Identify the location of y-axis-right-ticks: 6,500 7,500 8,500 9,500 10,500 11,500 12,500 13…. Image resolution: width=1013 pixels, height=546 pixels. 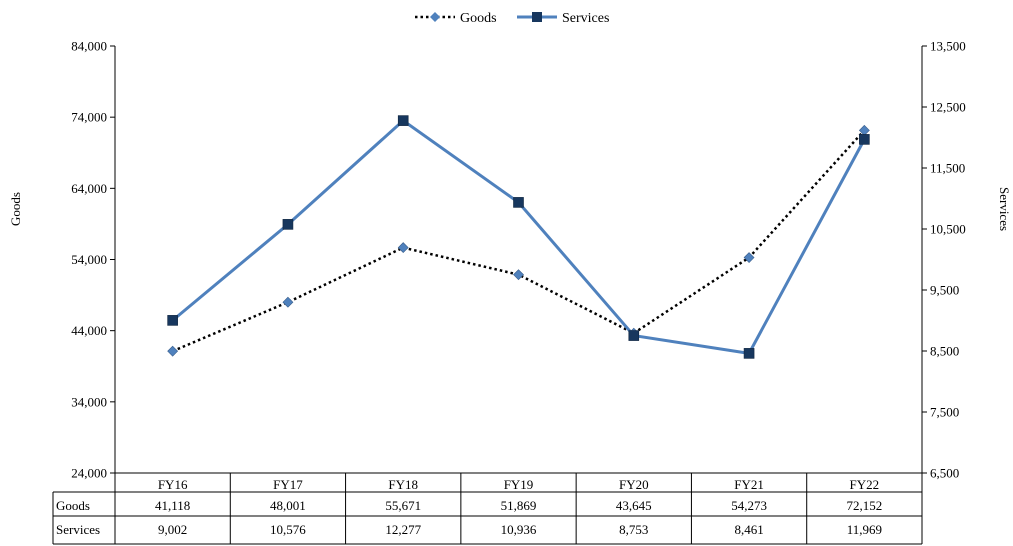
(944, 260).